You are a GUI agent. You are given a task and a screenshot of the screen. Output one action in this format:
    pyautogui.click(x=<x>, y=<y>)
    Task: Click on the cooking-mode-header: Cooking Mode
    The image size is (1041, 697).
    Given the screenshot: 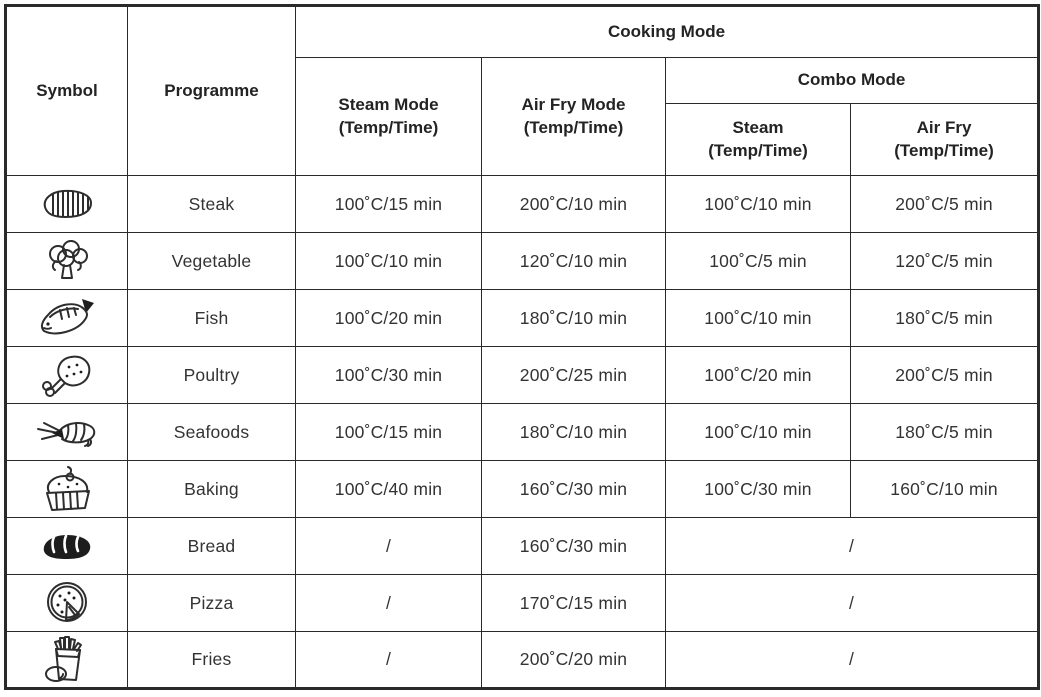 What is the action you would take?
    pyautogui.click(x=667, y=31)
    